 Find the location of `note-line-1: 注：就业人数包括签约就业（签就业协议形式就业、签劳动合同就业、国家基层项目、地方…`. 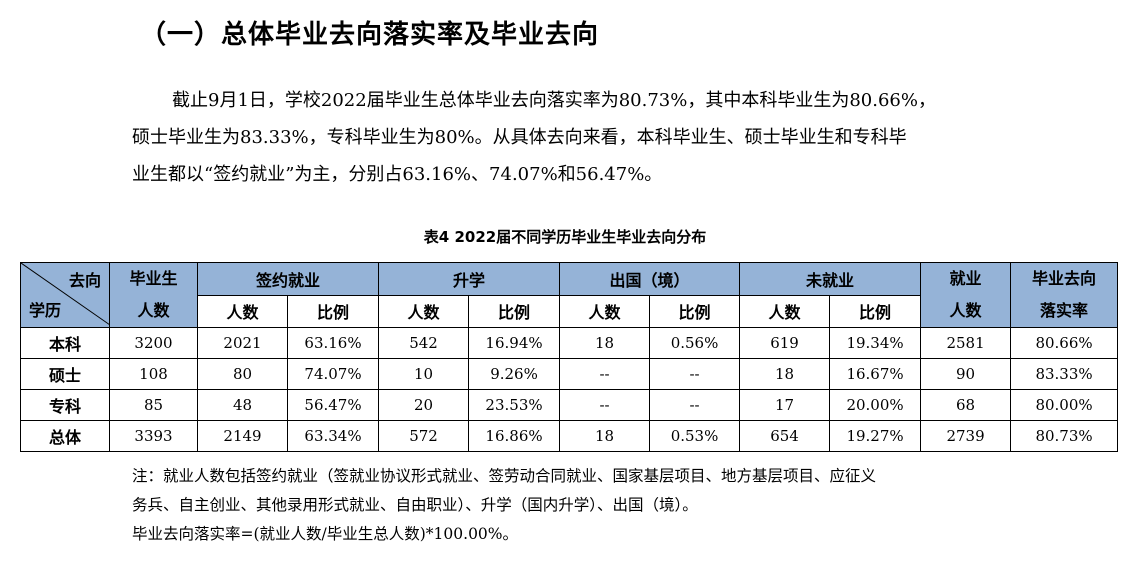

note-line-1: 注：就业人数包括签约就业（签就业协议形式就业、签劳动合同就业、国家基层项目、地方… is located at coordinates (504, 476).